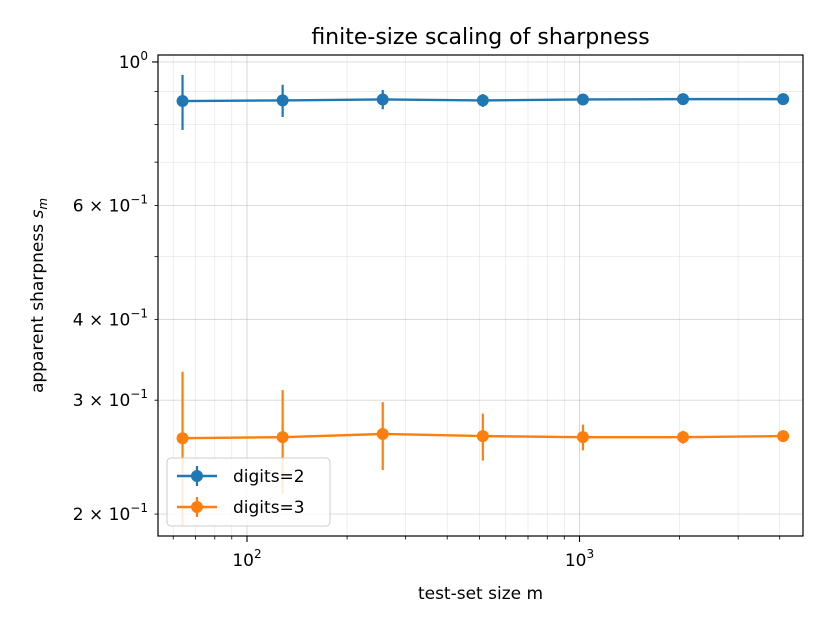 This screenshot has height=630, width=825. I want to click on legend-entry: digits=2, so click(241, 476).